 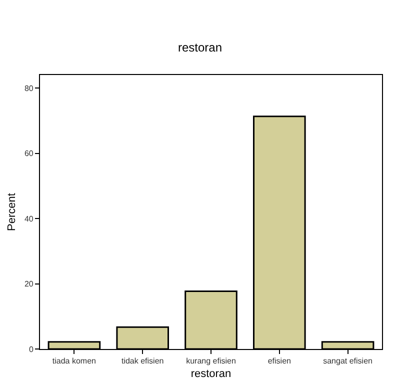 I want to click on x-tick-label: tidak efisien, so click(x=142, y=361).